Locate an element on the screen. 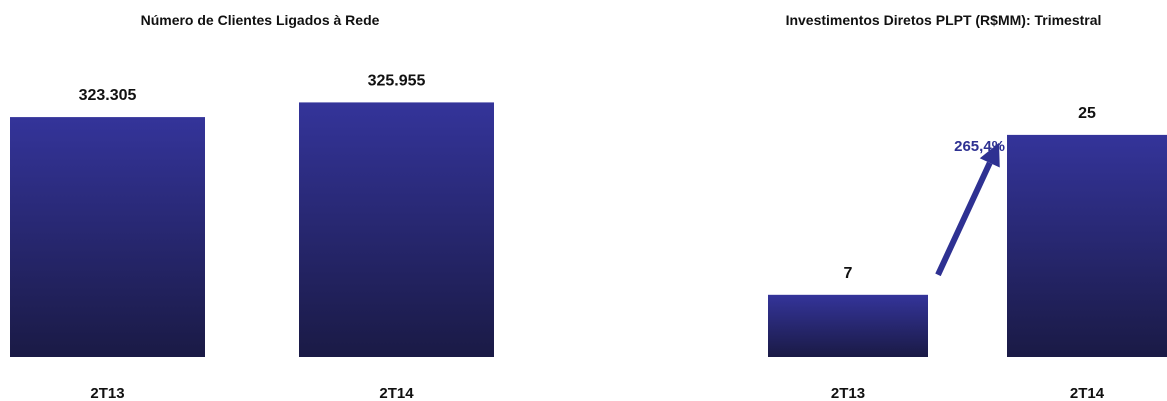  clients-chart-title: Número de Clientes Ligados à Rede is located at coordinates (260, 20).